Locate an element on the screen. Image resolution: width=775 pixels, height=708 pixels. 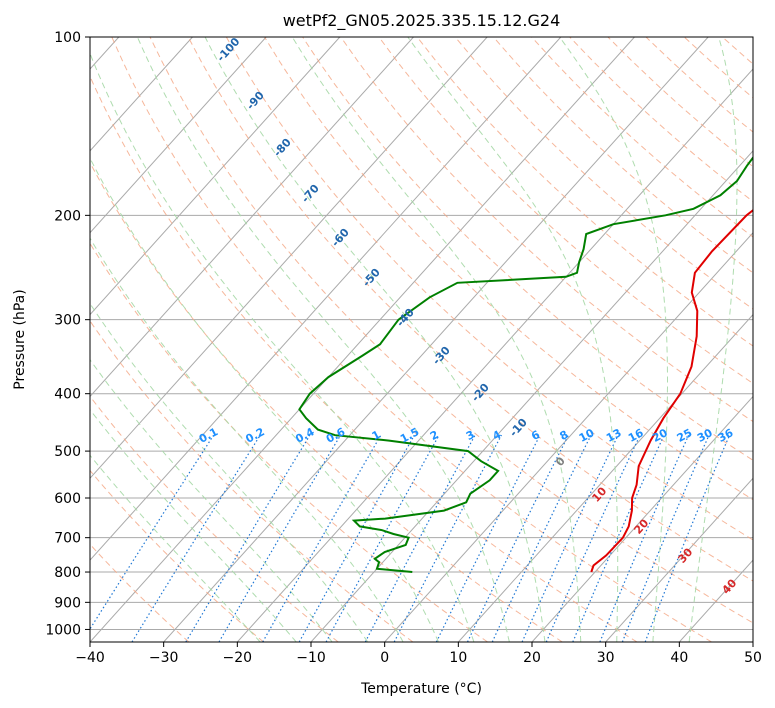
y-tick-label: 700 is located at coordinates (67, 539).